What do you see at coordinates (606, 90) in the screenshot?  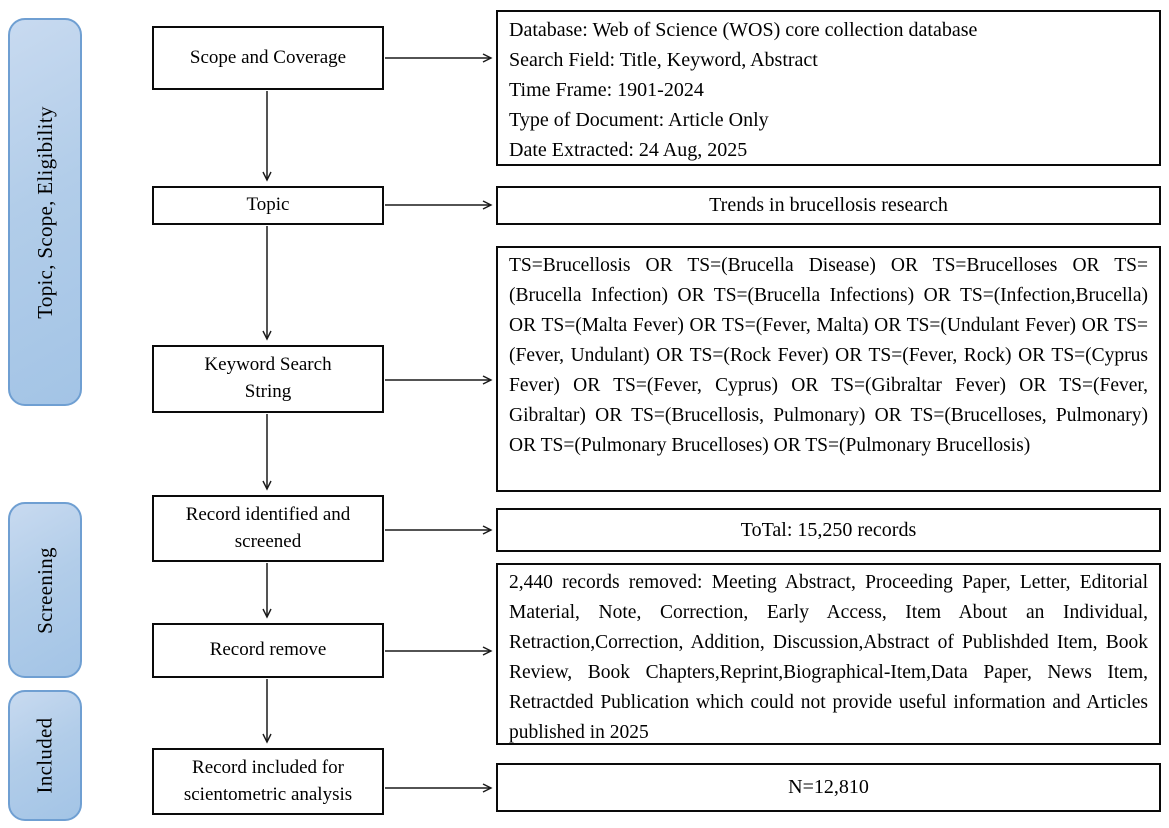 I see `detail-line-time-frame: Time Frame: 1901-2024` at bounding box center [606, 90].